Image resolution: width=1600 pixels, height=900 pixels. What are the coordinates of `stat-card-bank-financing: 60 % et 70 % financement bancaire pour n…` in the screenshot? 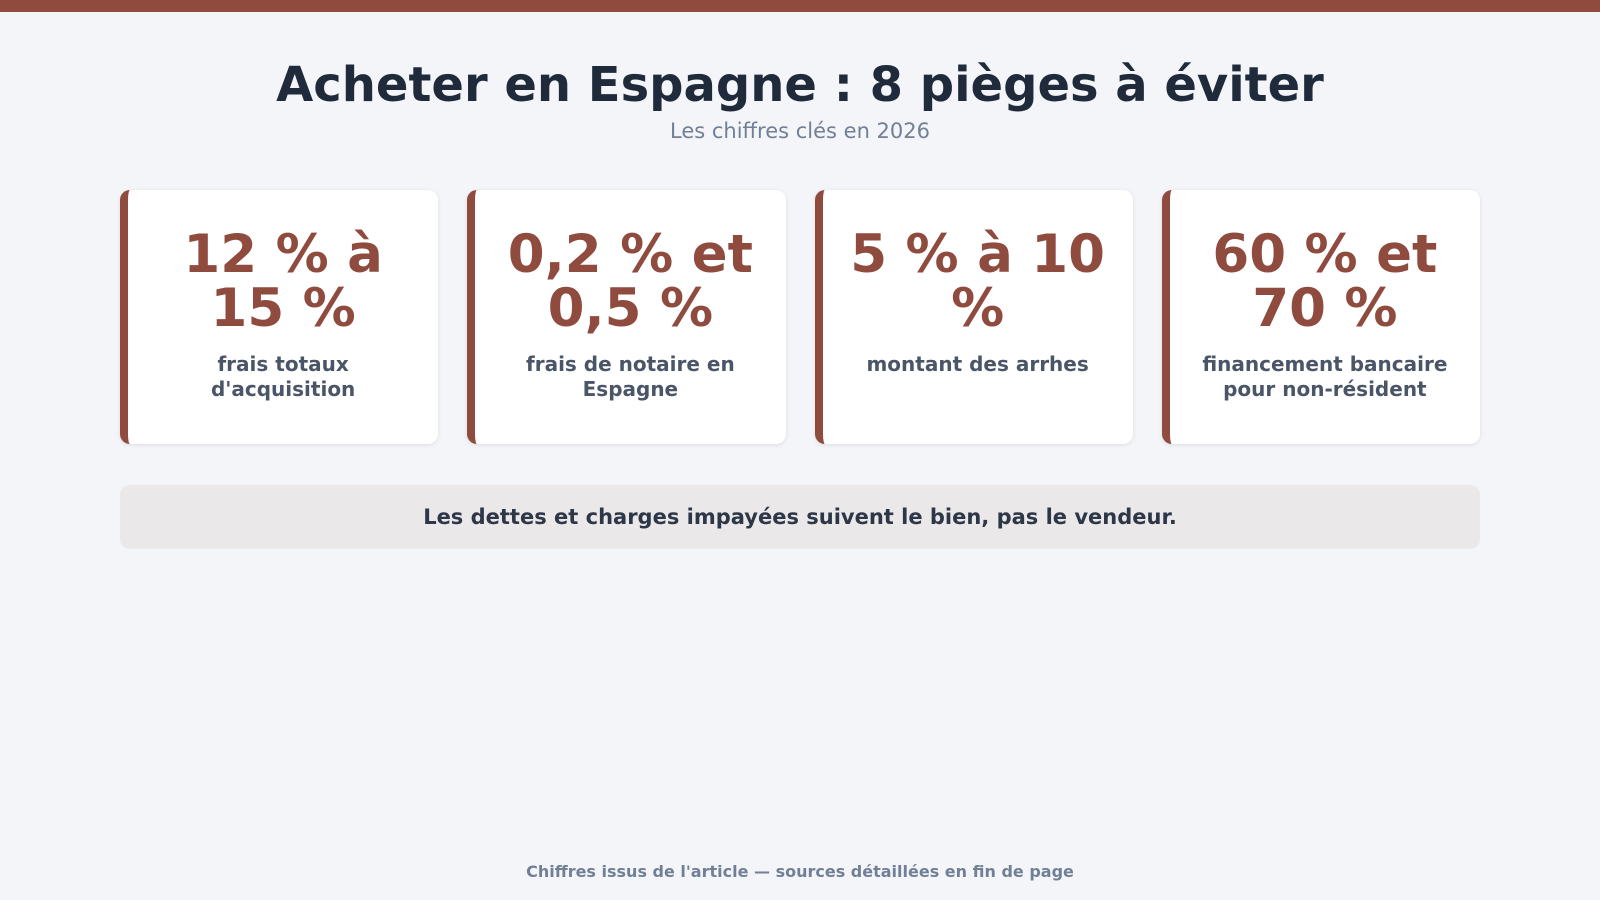 It's located at (1320, 317).